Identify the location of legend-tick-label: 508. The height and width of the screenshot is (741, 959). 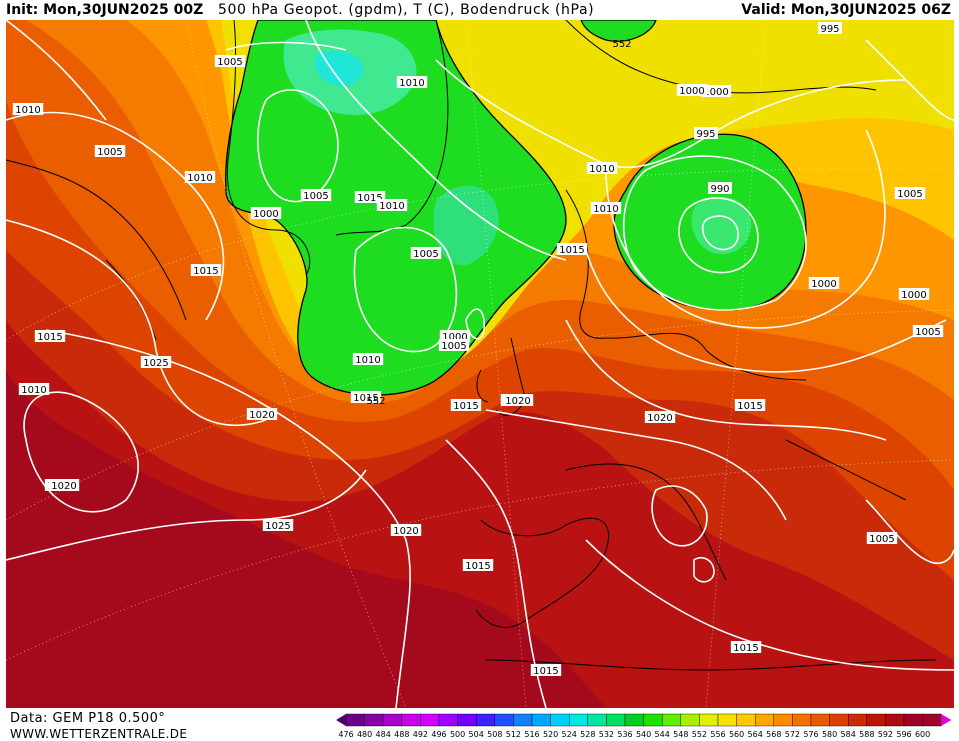
(494, 734).